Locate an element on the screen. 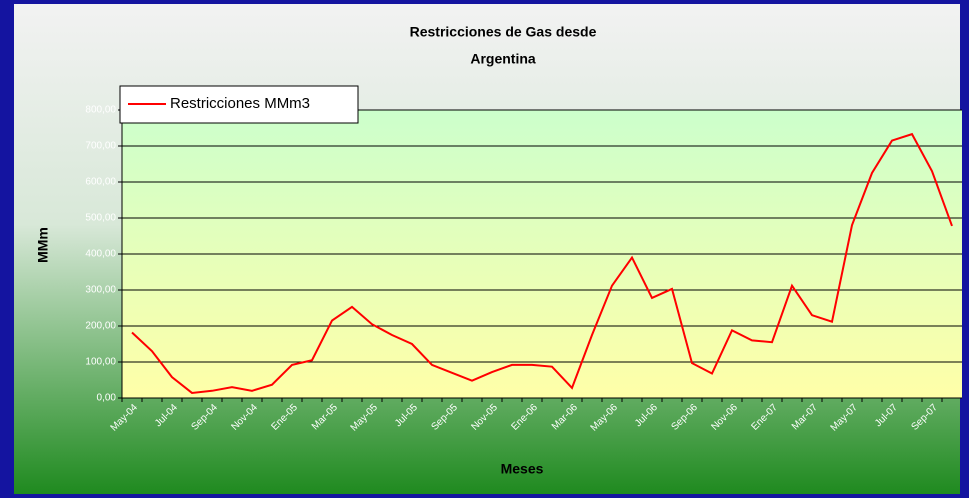 This screenshot has width=969, height=498. y-tick-label: 300,00 is located at coordinates (100, 290).